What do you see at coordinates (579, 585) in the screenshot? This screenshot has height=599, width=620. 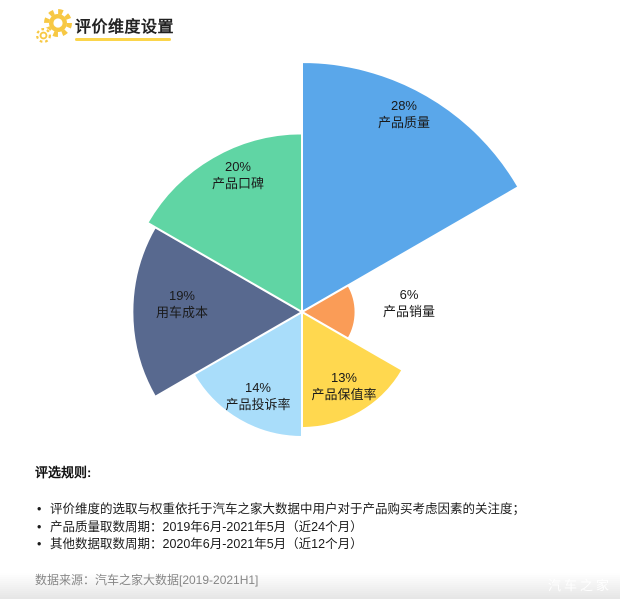 I see `watermark-logo: 汽车之家` at bounding box center [579, 585].